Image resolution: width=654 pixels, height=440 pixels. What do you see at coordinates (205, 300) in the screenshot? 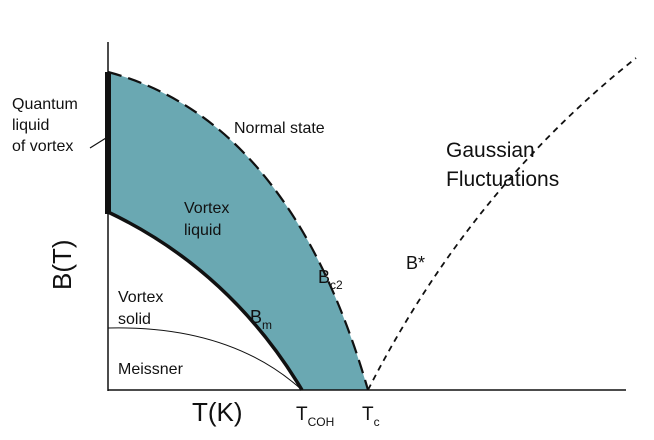
I see `bm-curve` at bounding box center [205, 300].